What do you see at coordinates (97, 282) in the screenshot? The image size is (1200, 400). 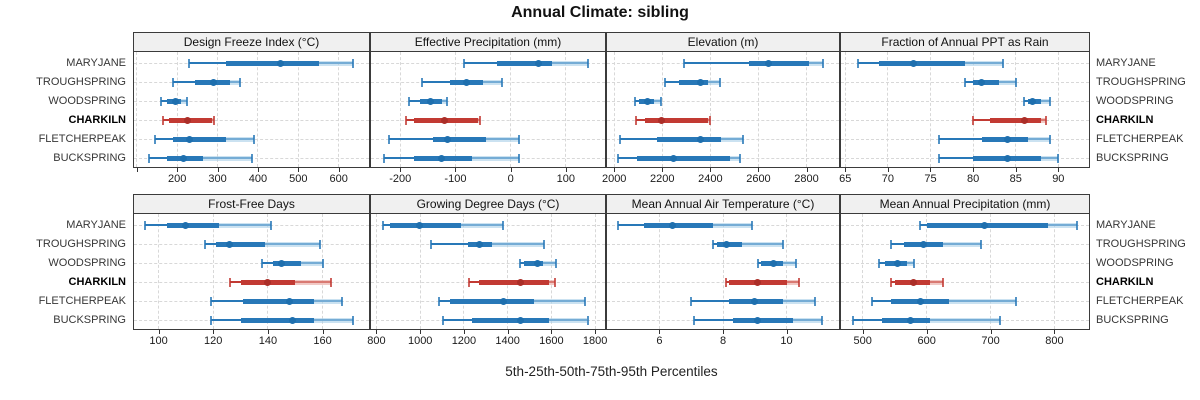 I see `station-label-left-charkiln: CHARKILN` at bounding box center [97, 282].